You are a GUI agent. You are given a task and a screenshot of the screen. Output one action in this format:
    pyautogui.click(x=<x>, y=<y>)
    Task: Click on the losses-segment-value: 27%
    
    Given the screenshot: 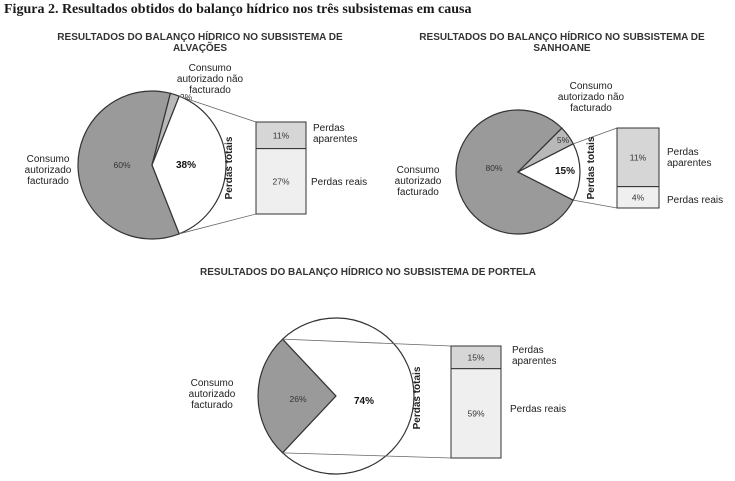 What is the action you would take?
    pyautogui.click(x=280, y=181)
    